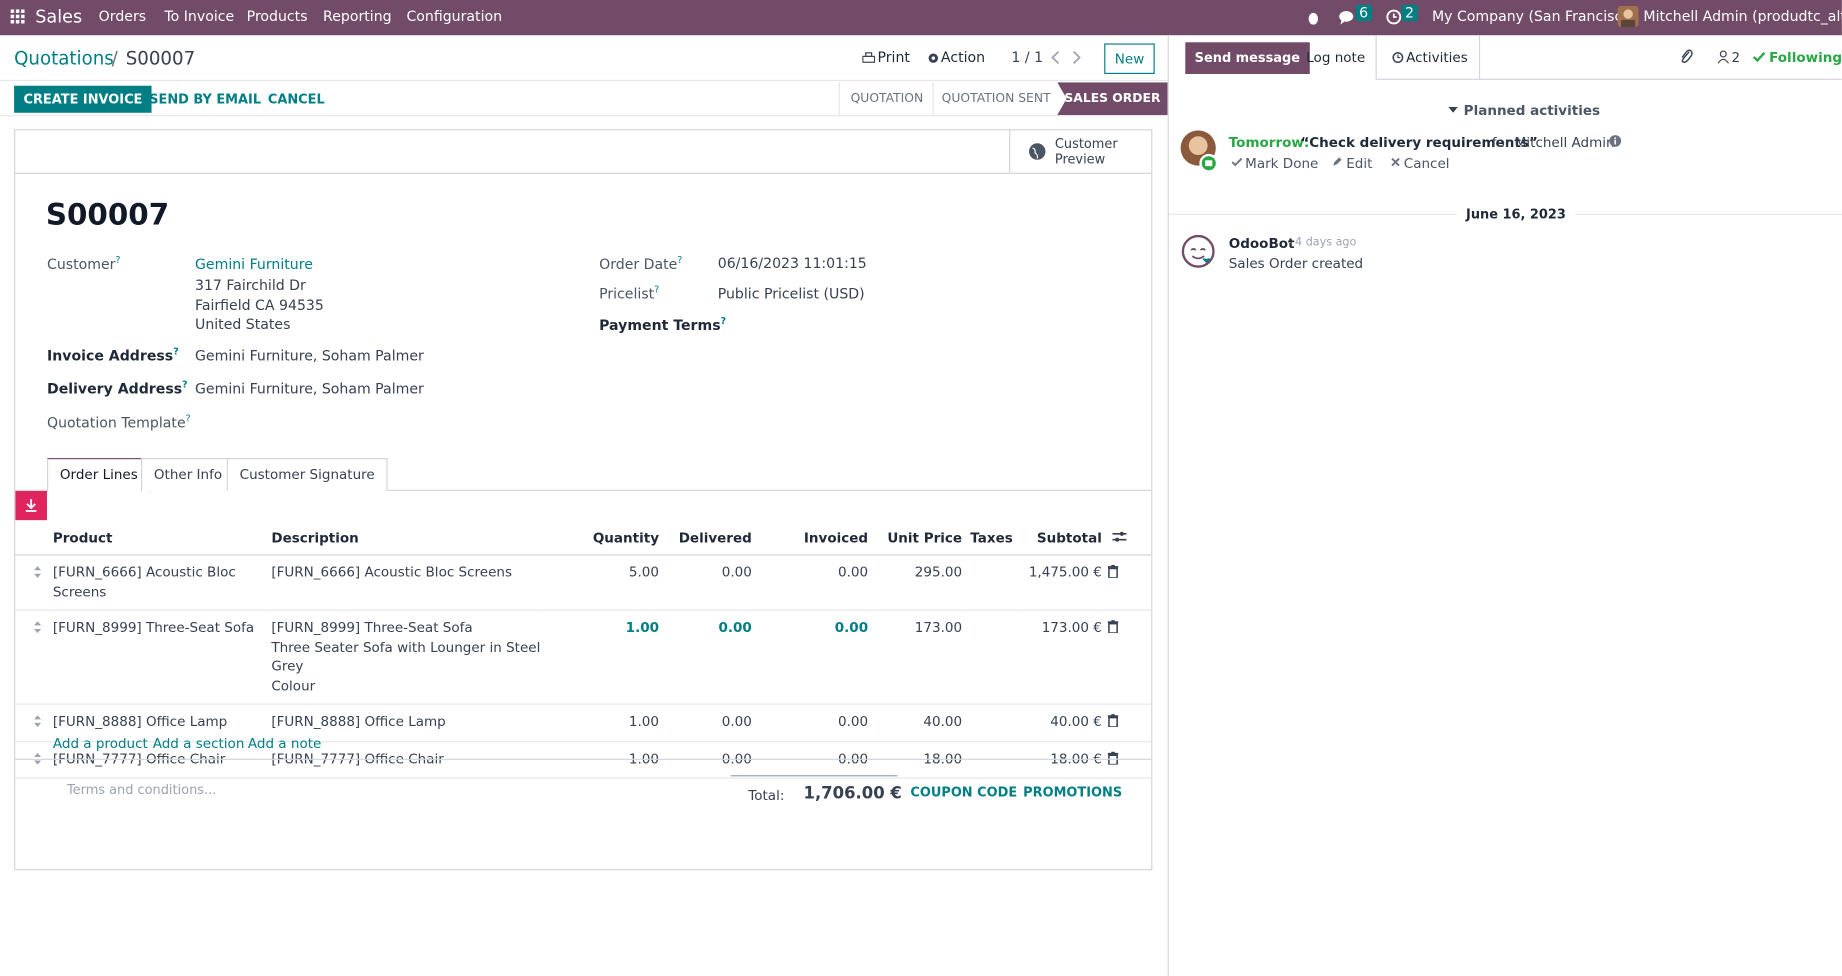 The image size is (1842, 976). Describe the element at coordinates (100, 743) in the screenshot. I see `add-line-link: Add a product` at that location.